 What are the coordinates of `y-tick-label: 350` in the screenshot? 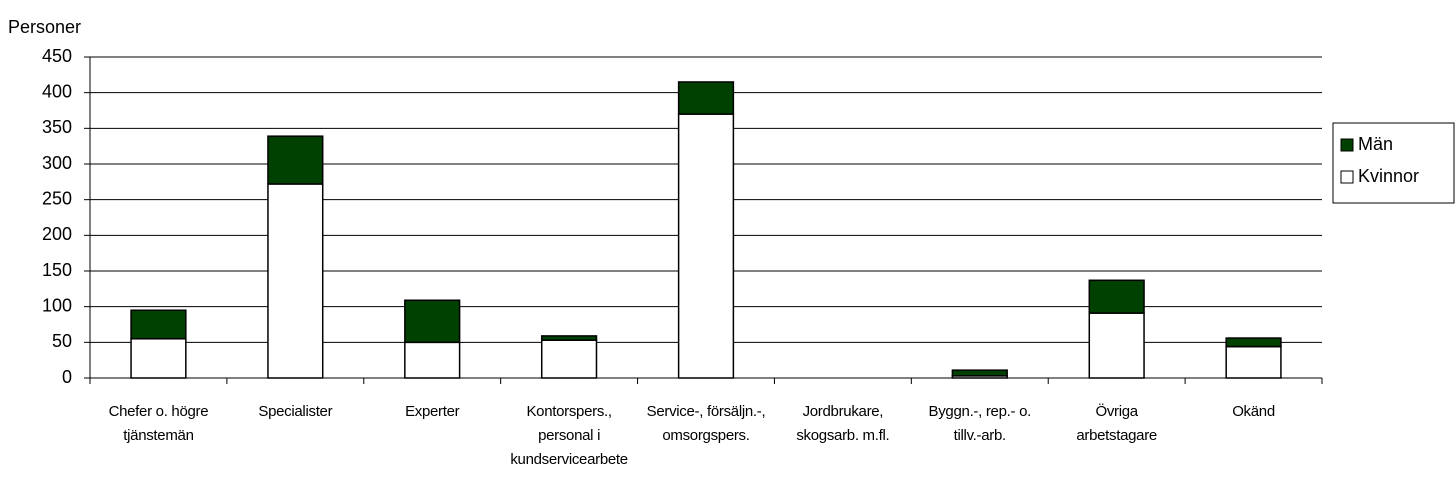 It's located at (57, 127).